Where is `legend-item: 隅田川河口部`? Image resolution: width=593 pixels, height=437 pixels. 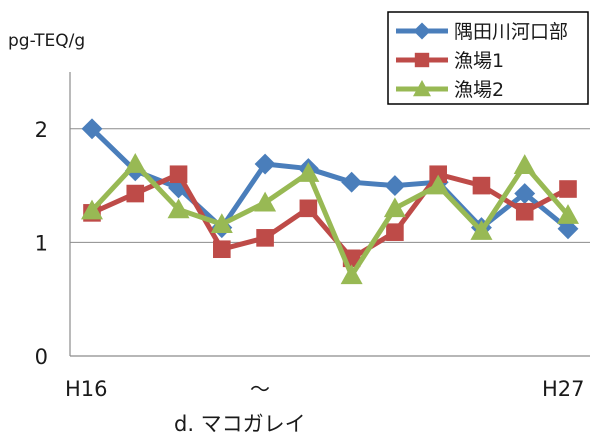
legend-item: 隅田川河口部 is located at coordinates (482, 32).